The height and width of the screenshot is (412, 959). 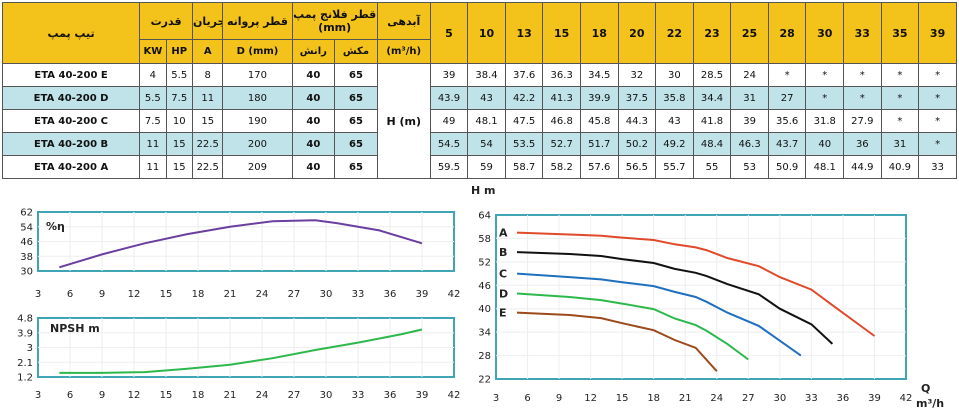 What do you see at coordinates (749, 144) in the screenshot?
I see `row-value: 46.3` at bounding box center [749, 144].